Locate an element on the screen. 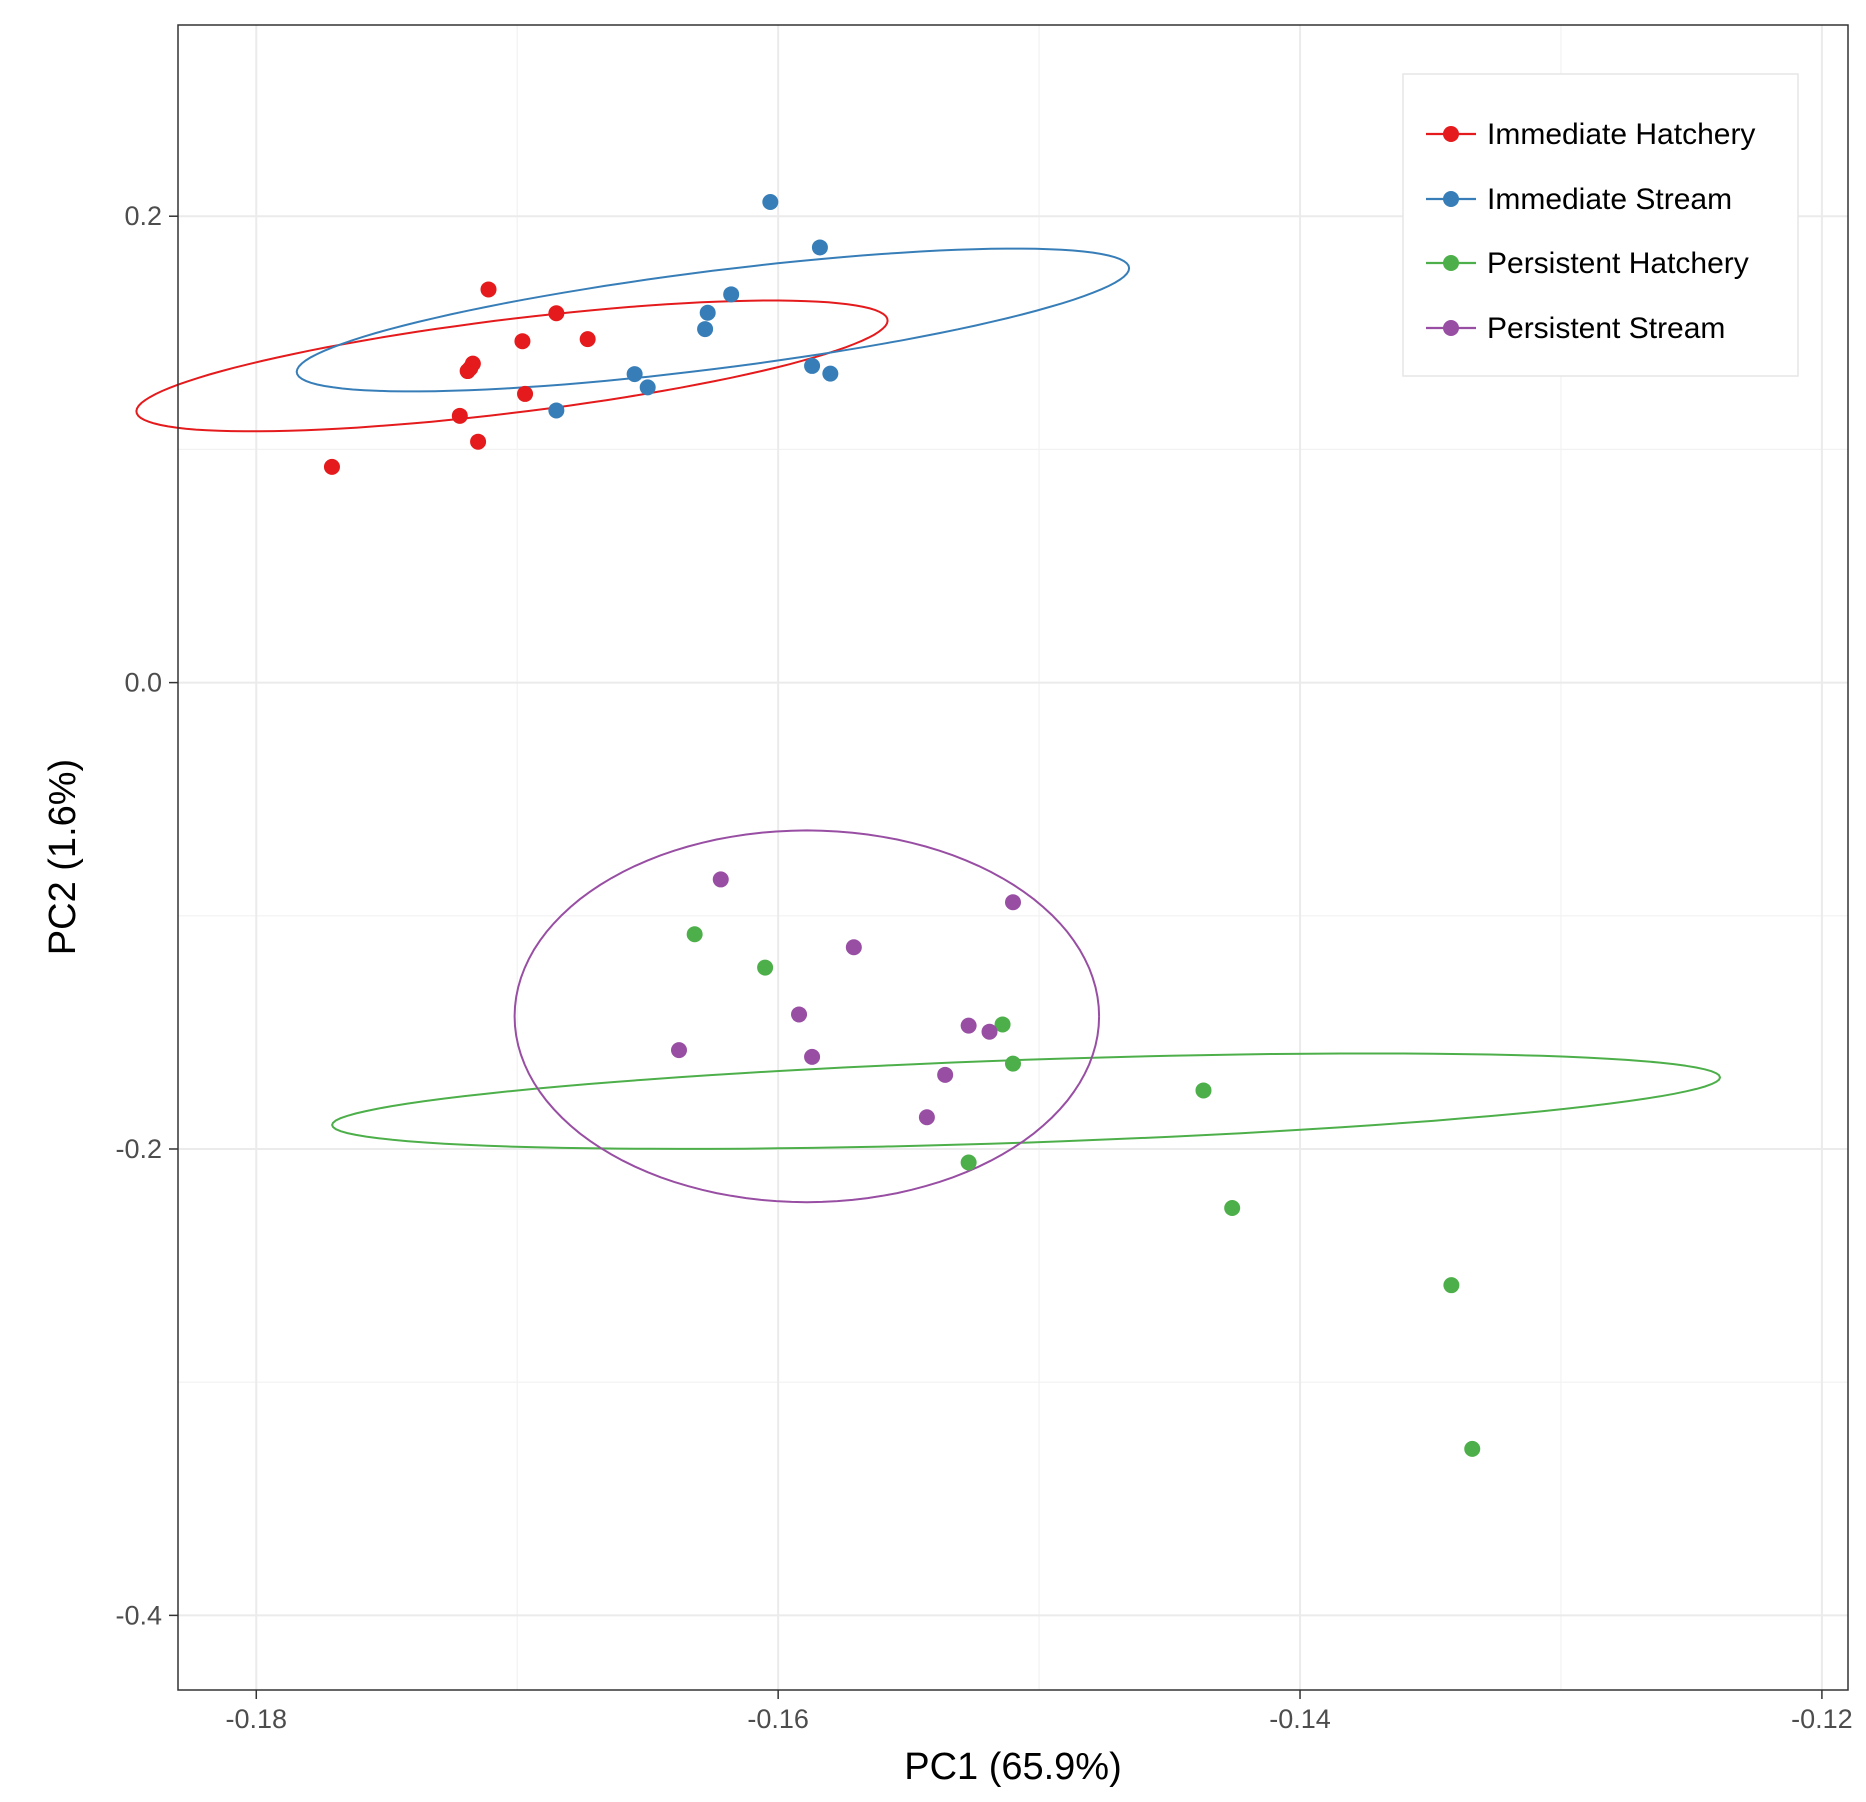 Image resolution: width=1866 pixels, height=1802 pixels. legend-label-persistent-stream: Persistent Stream is located at coordinates (1606, 328).